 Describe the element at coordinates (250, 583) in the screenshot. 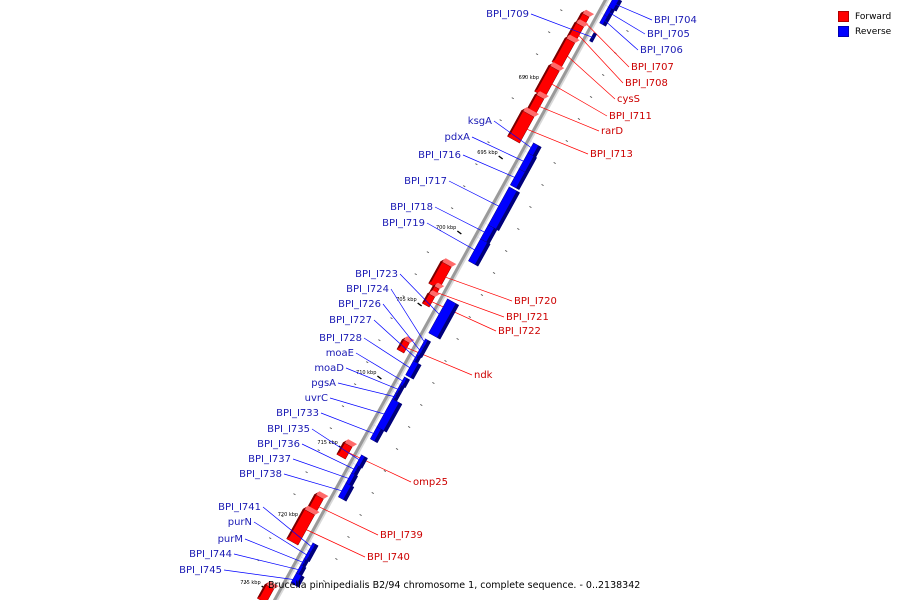

I see `tick-label: 725 kbp` at that location.